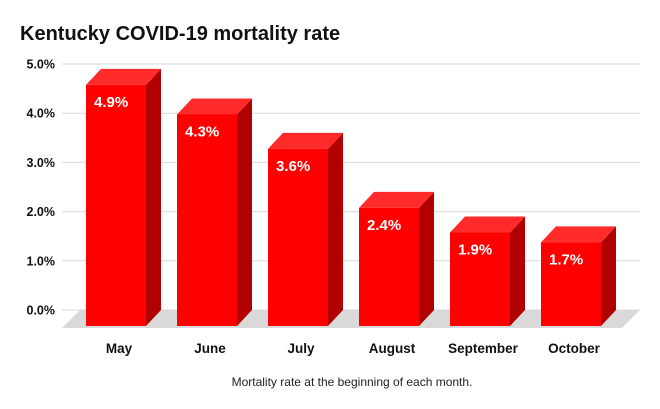  What do you see at coordinates (574, 348) in the screenshot?
I see `x-tick-label: October` at bounding box center [574, 348].